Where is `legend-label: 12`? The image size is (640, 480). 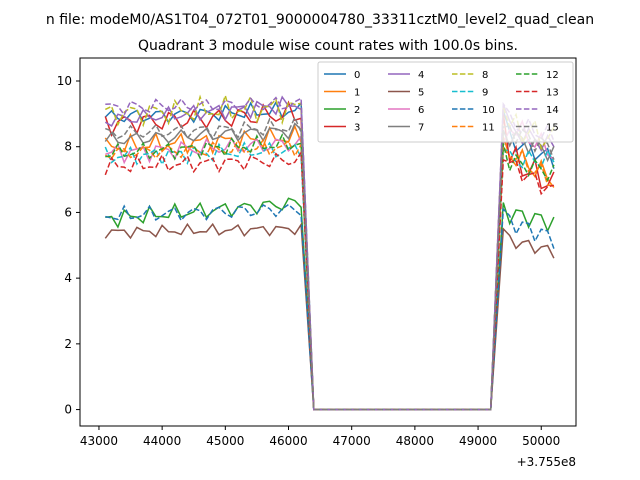
legend-label: 12 is located at coordinates (552, 75).